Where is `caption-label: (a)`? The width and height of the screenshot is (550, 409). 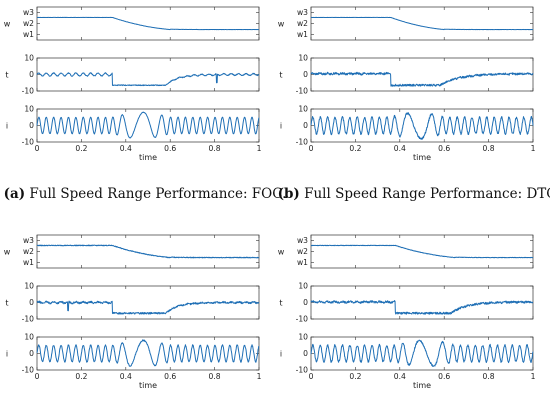
caption-label: (a) is located at coordinates (15, 194).